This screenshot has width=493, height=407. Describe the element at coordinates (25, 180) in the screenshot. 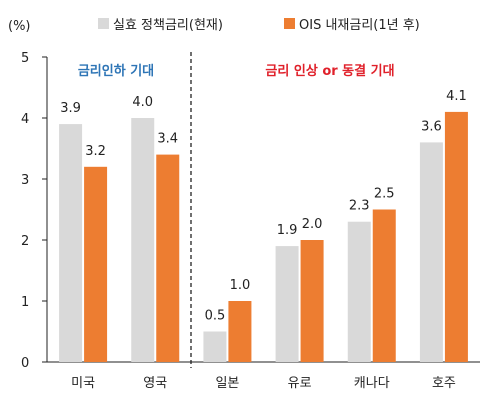

I see `y-tick-label: 3` at that location.